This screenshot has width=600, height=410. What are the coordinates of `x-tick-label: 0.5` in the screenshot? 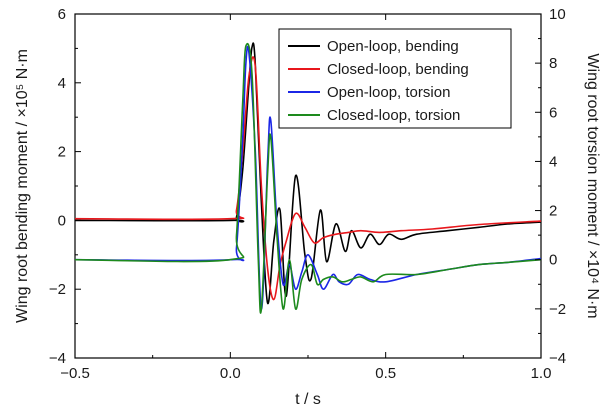 It's located at (385, 373).